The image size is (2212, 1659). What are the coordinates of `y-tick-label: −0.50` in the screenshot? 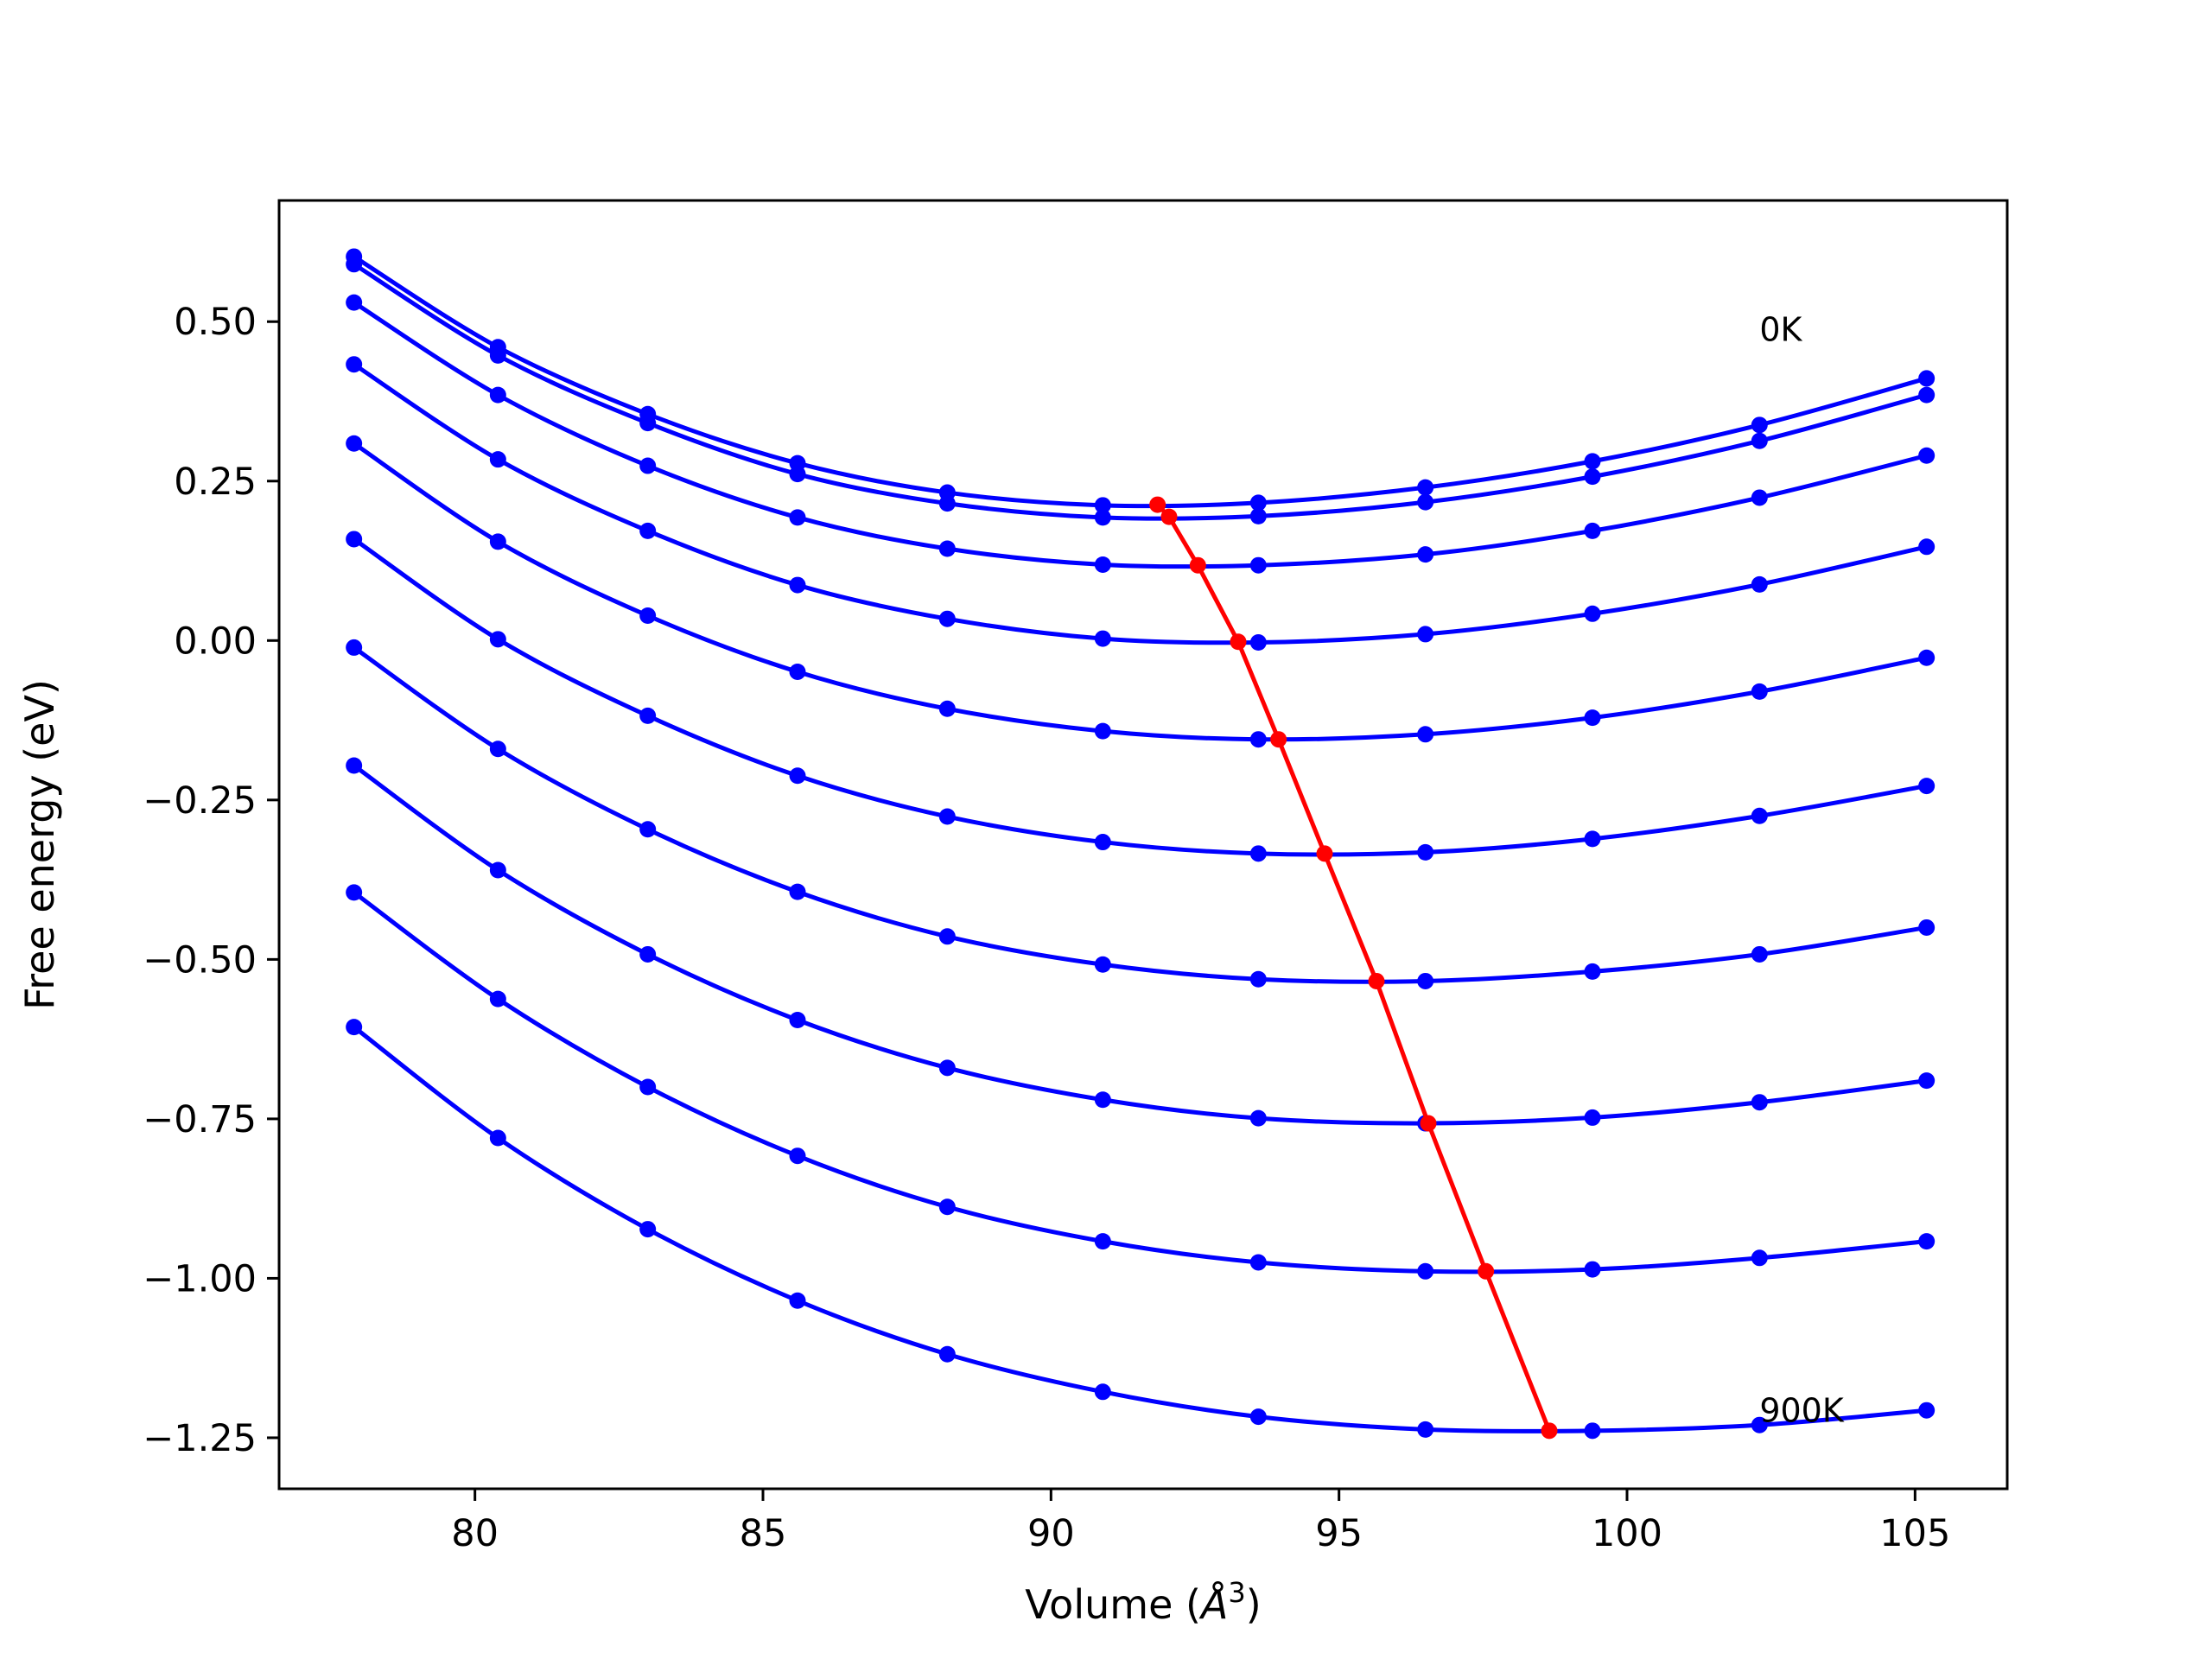 It's located at (200, 960).